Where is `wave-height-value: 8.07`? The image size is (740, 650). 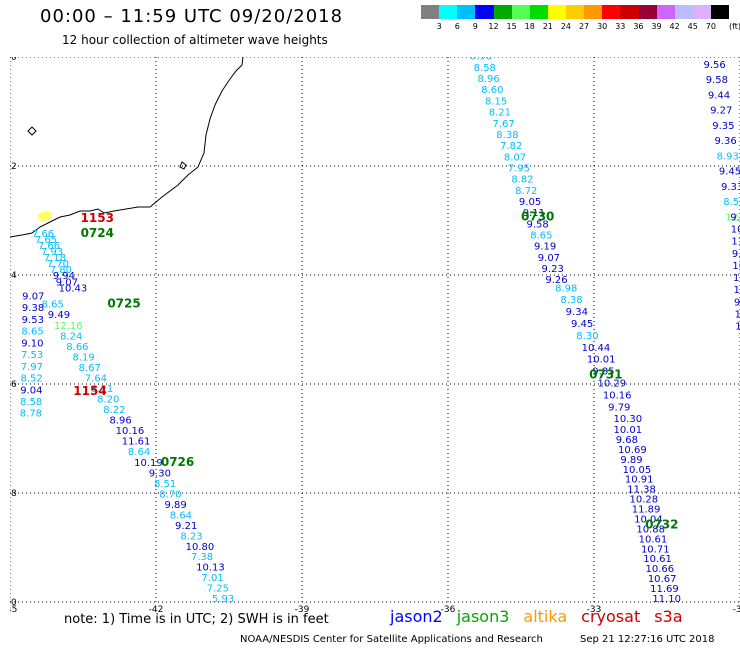
wave-height-value: 8.07 is located at coordinates (515, 157).